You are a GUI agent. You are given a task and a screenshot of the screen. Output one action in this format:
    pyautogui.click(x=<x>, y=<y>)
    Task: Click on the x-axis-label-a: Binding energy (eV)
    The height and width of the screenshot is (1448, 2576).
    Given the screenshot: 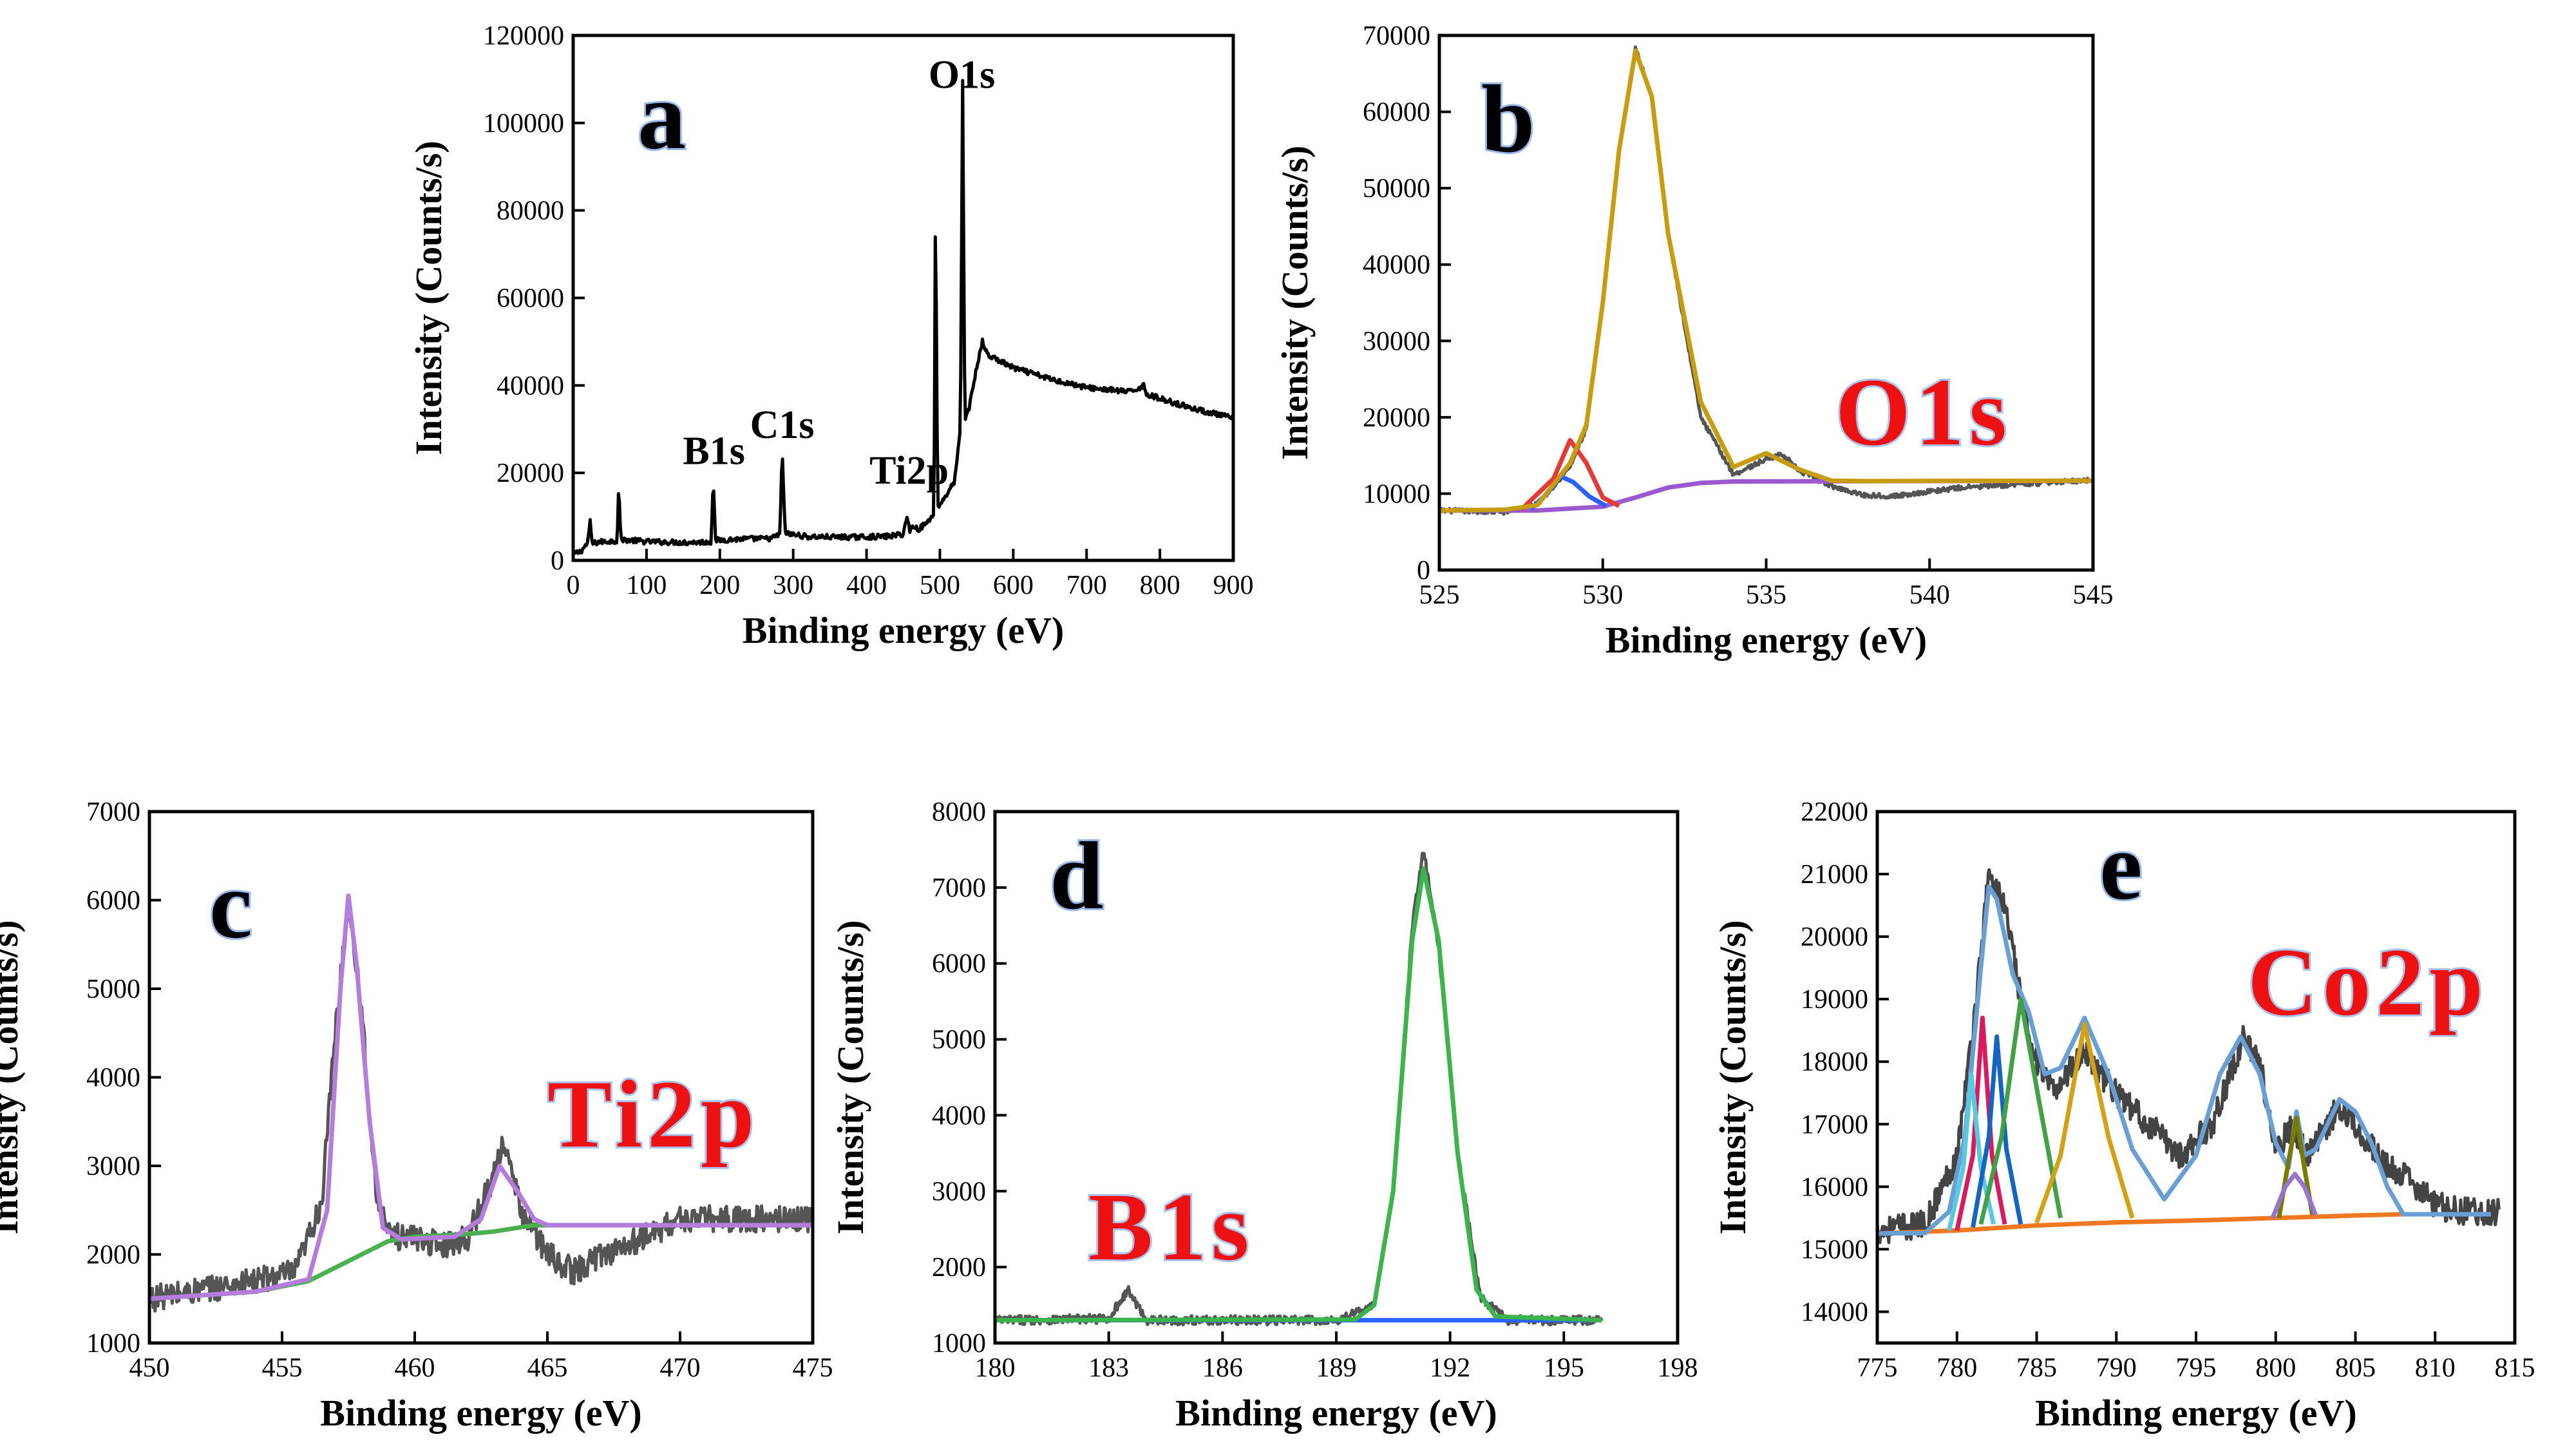 What is the action you would take?
    pyautogui.click(x=904, y=630)
    